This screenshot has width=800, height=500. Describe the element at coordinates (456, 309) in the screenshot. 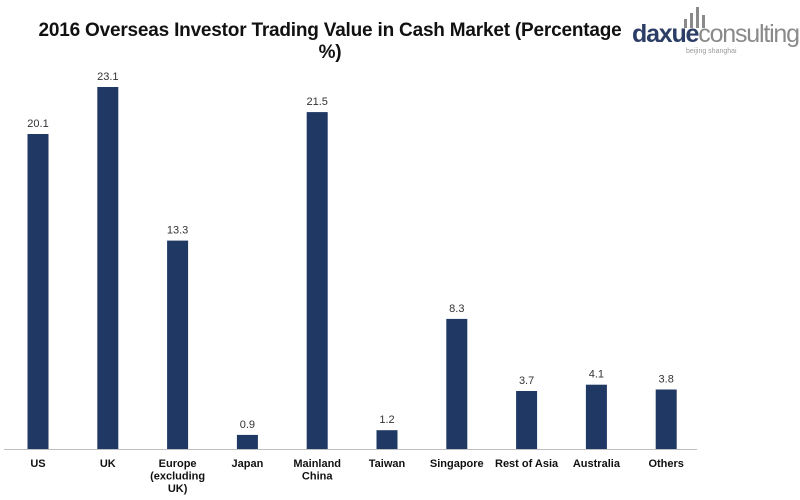

I see `value-label-6: 8.3` at that location.